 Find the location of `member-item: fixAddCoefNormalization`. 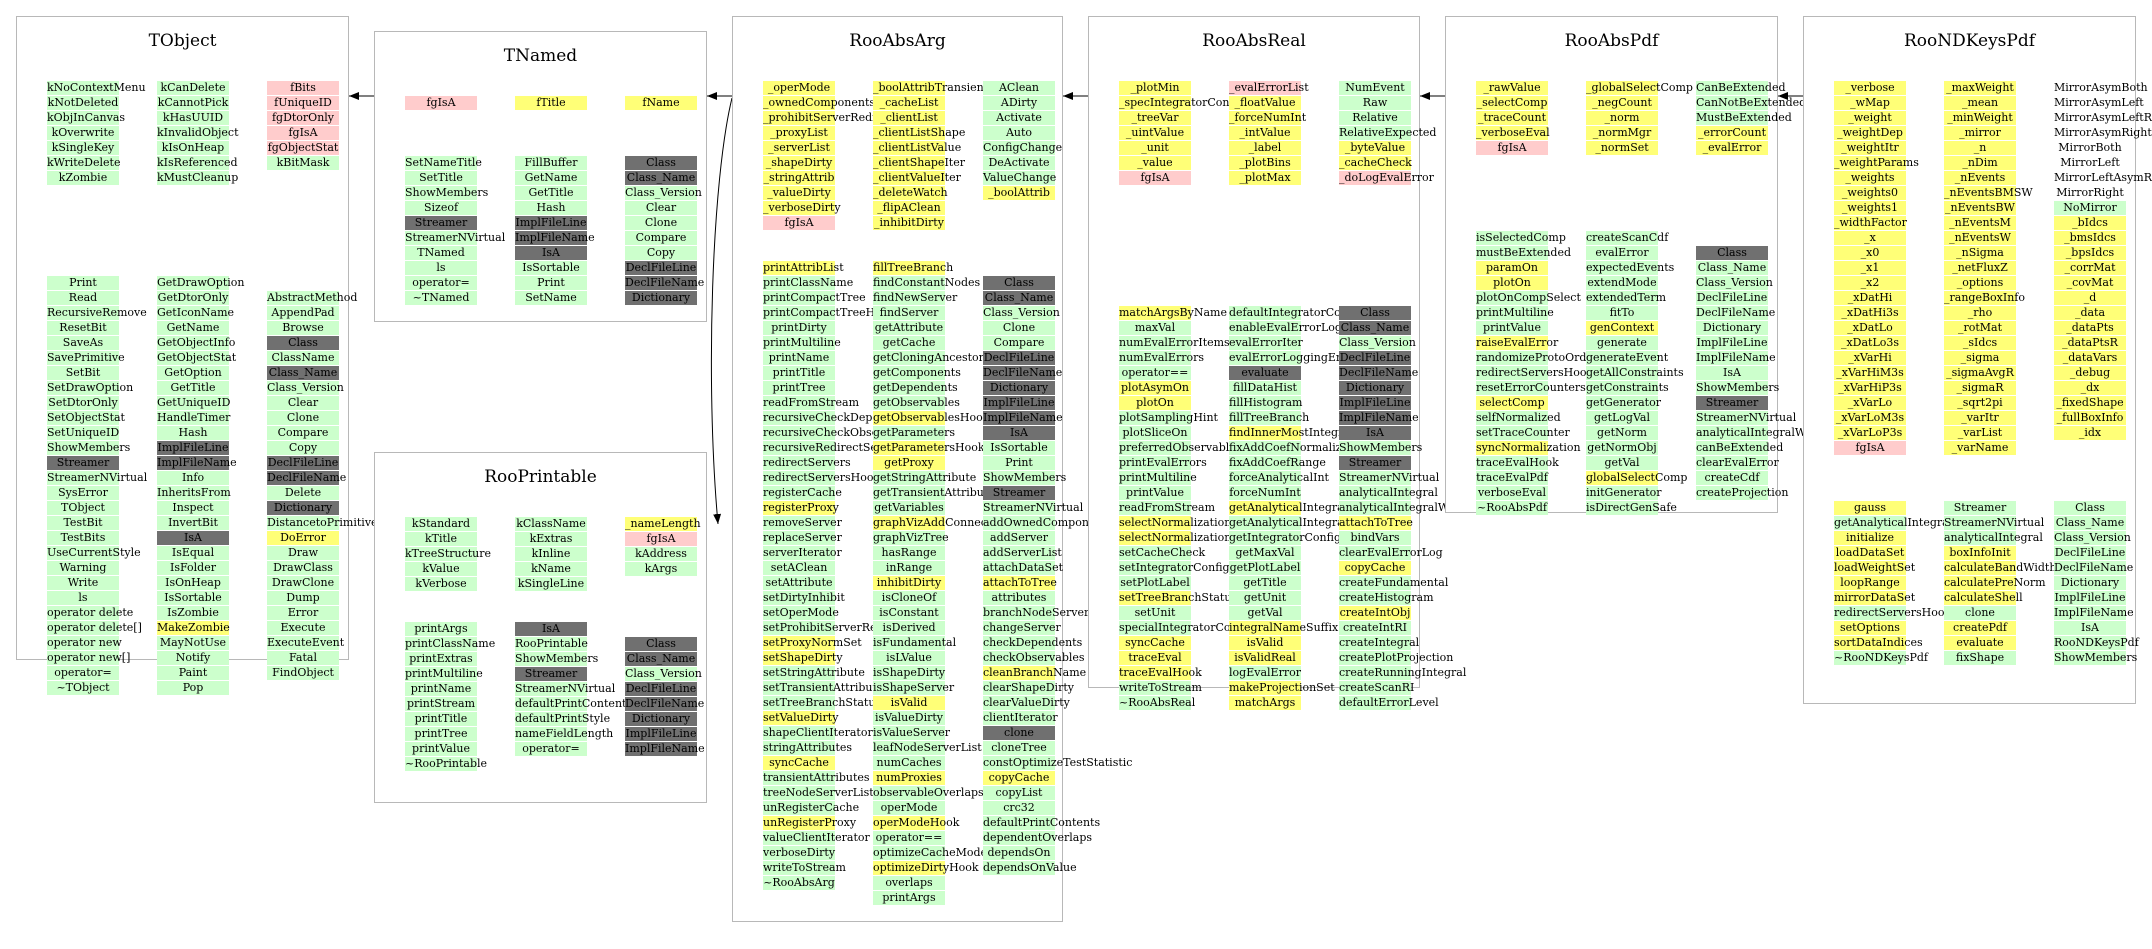

member-item: fixAddCoefNormalization is located at coordinates (1299, 448).